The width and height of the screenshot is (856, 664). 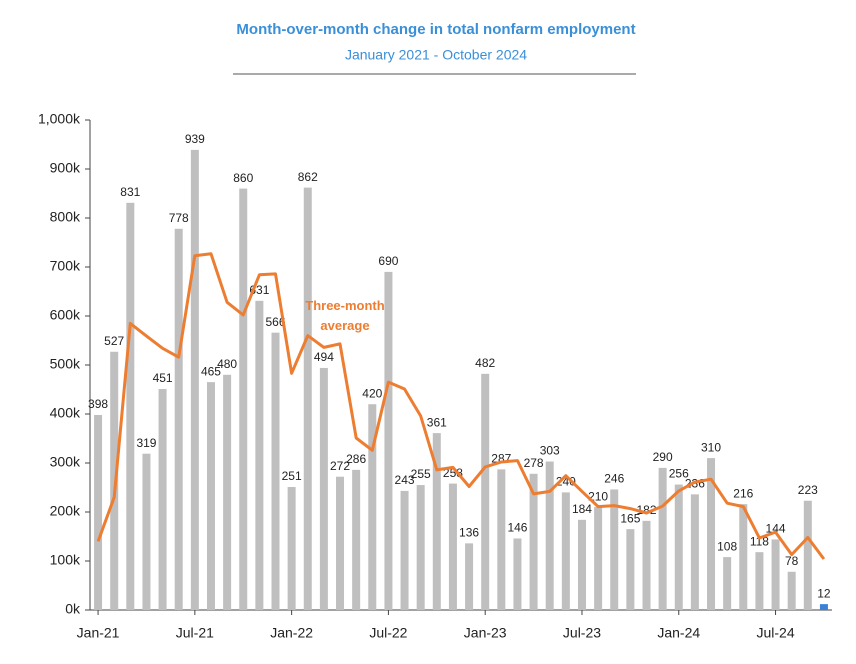 What do you see at coordinates (517, 528) in the screenshot?
I see `data-label: 146` at bounding box center [517, 528].